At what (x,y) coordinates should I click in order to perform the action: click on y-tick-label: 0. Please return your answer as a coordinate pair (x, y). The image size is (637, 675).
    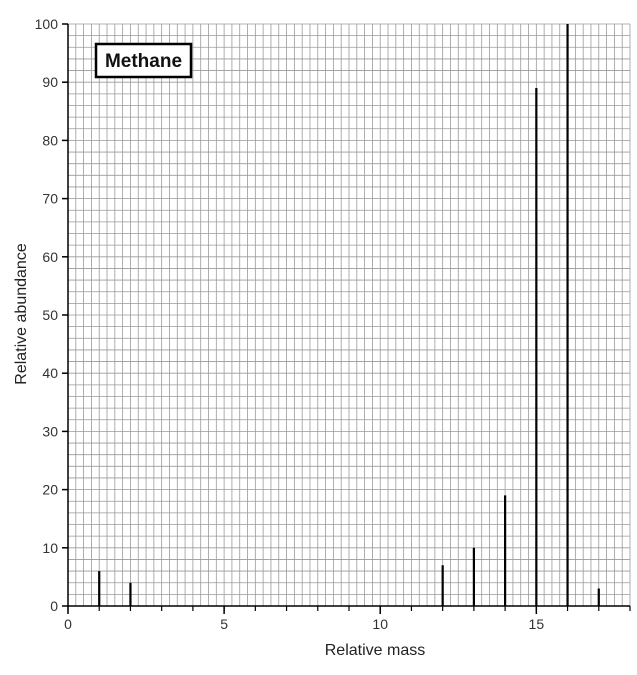
    Looking at the image, I should click on (54, 606).